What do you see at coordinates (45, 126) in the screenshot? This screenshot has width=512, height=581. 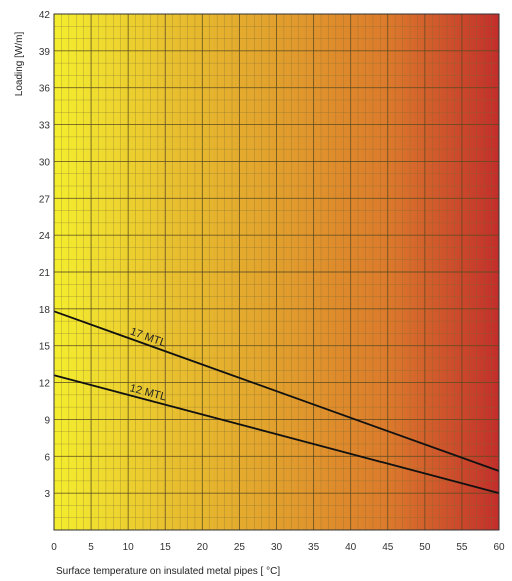 I see `y-tick-label: 33` at bounding box center [45, 126].